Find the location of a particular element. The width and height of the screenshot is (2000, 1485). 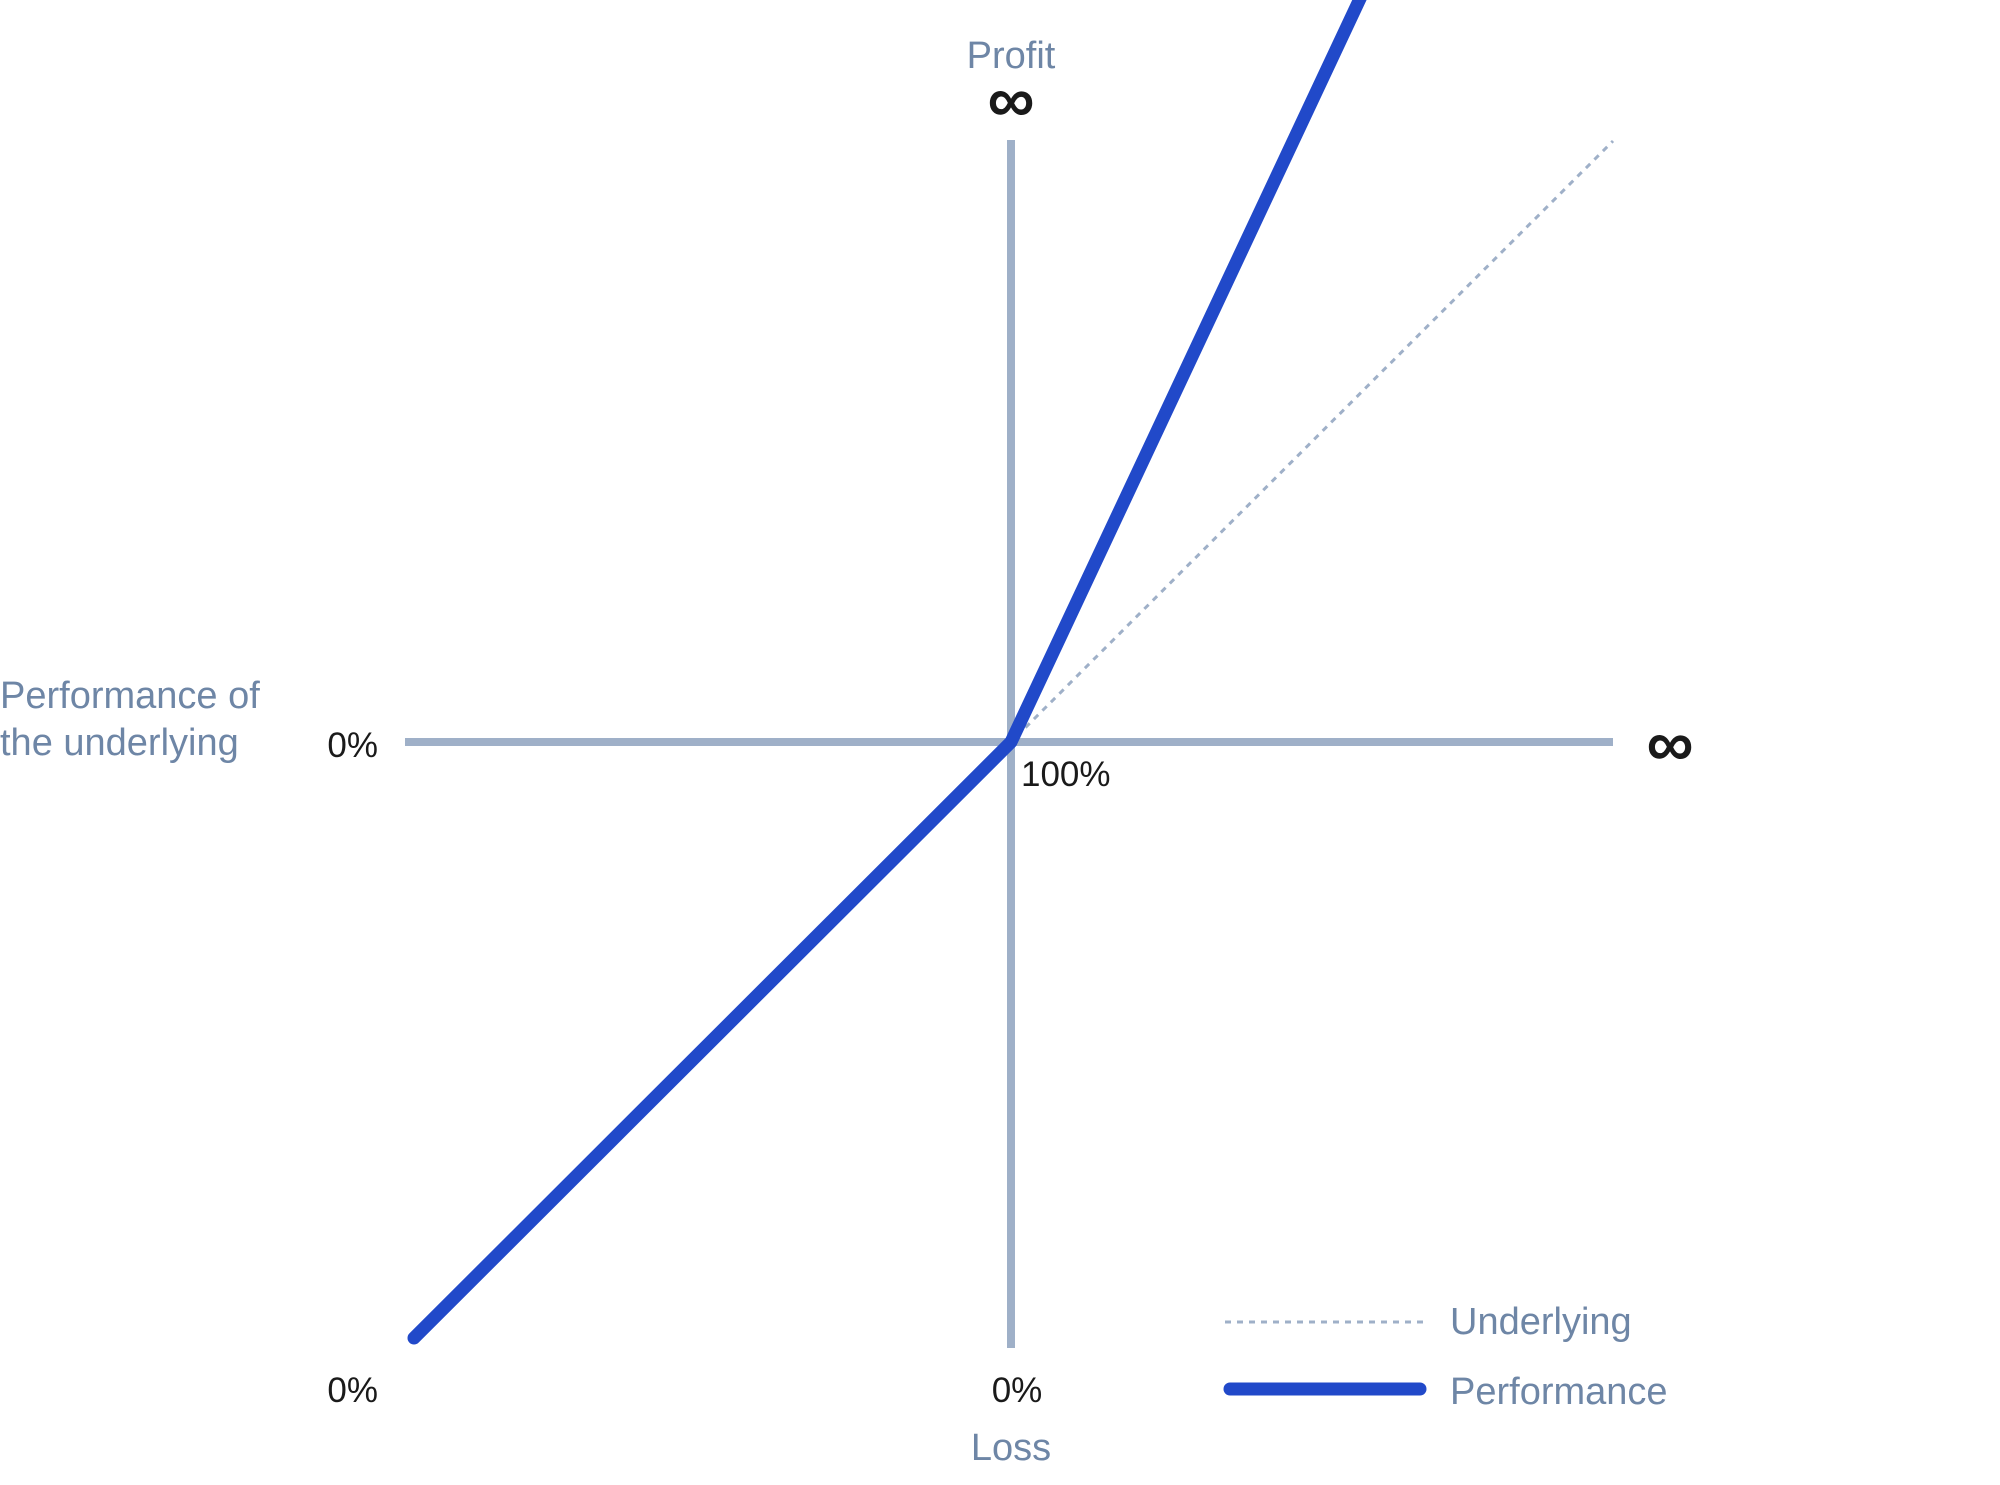

x-tick-label-infinity: ∞ is located at coordinates (1669, 743).